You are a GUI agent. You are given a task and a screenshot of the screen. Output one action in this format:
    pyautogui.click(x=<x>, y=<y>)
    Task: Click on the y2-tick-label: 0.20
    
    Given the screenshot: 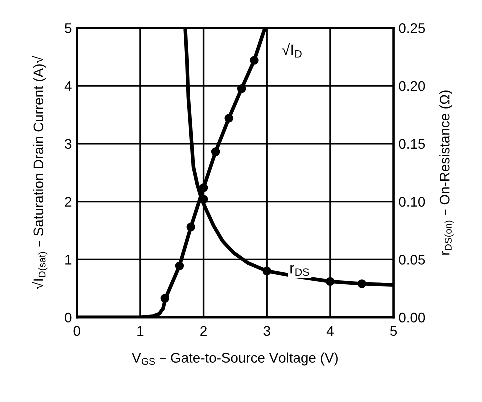 What is the action you would take?
    pyautogui.click(x=412, y=86)
    